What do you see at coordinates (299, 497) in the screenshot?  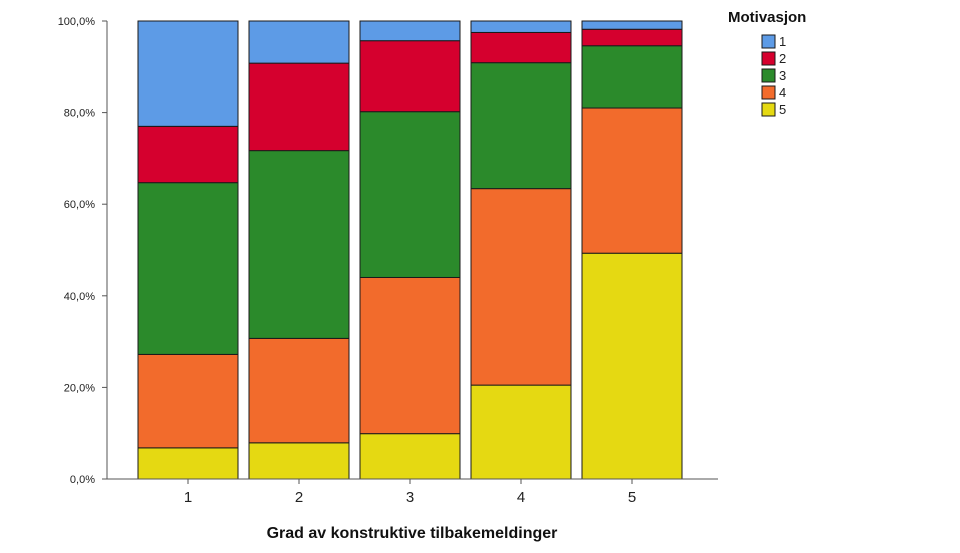 I see `x-tick-label: 2` at bounding box center [299, 497].